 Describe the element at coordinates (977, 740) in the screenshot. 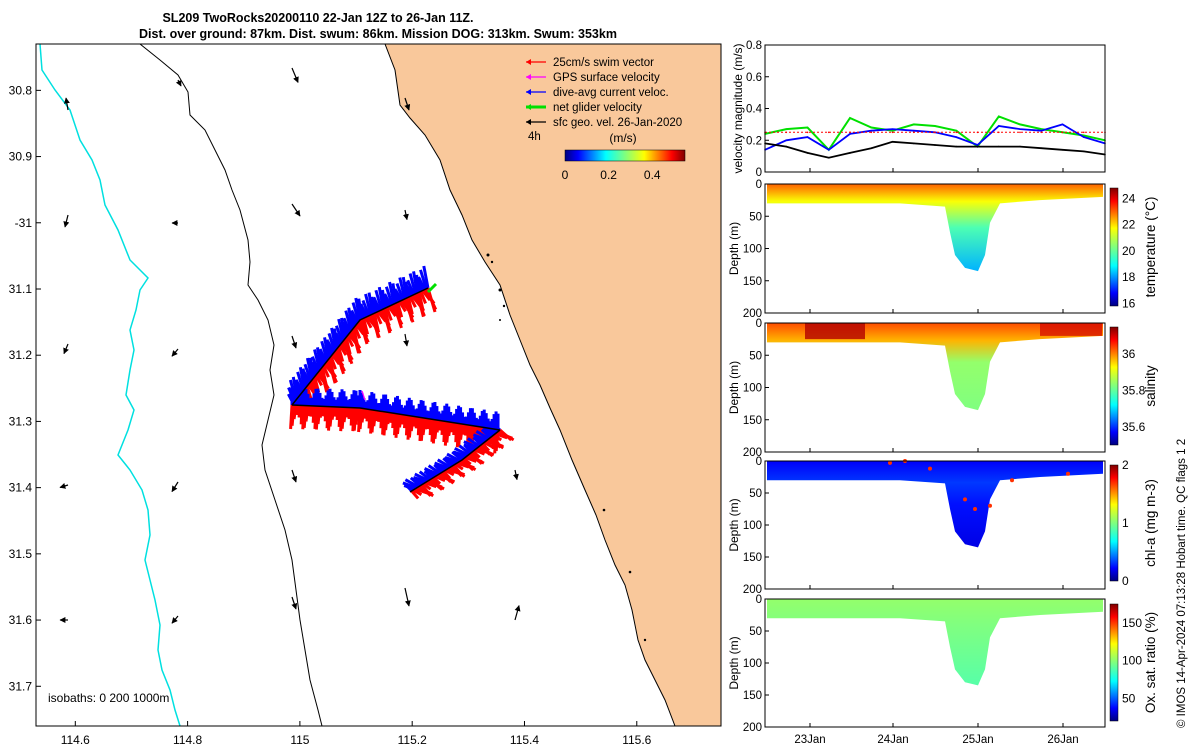

I see `x-tick-label: 25Jan` at that location.